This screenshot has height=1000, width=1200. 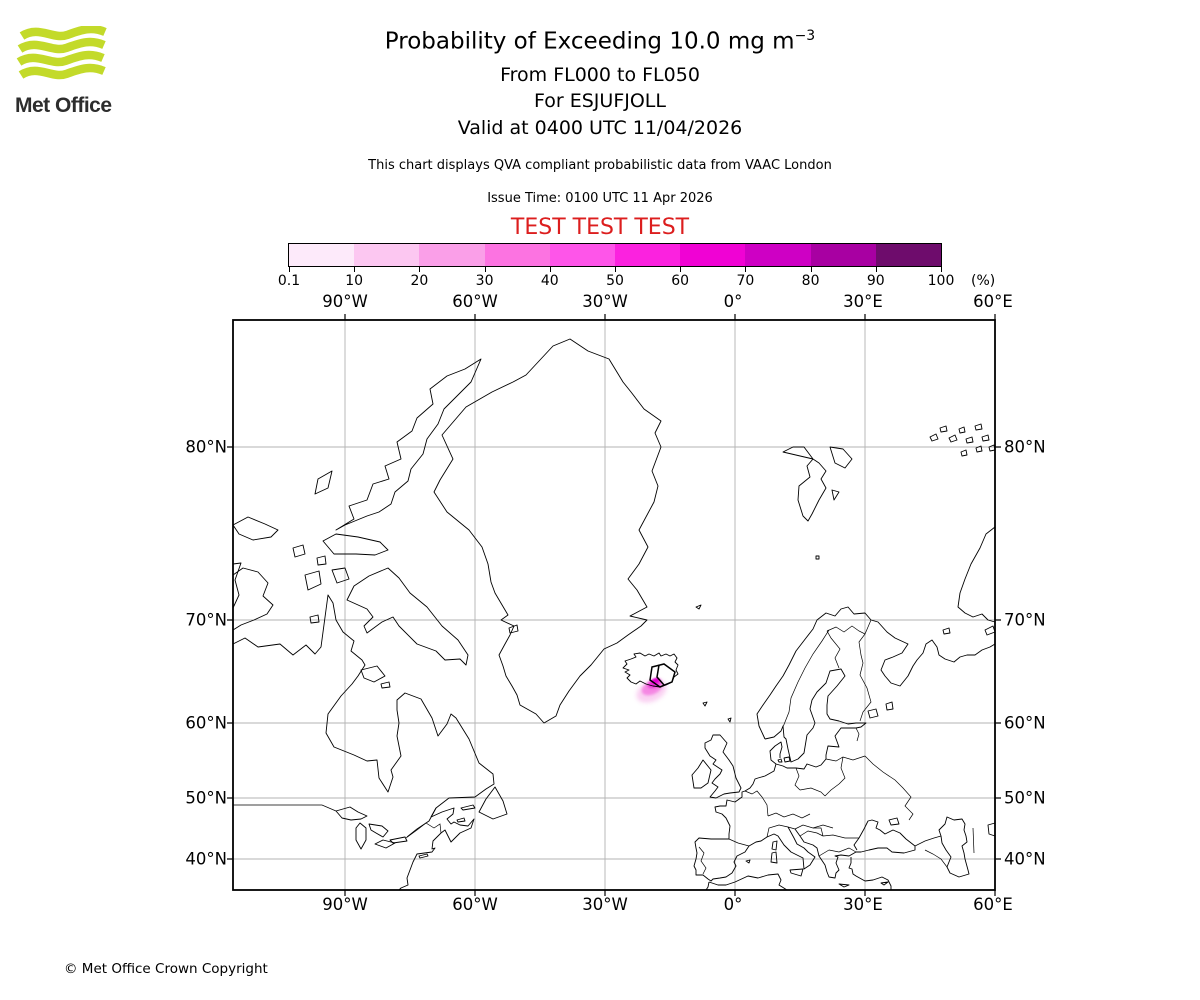 What do you see at coordinates (605, 904) in the screenshot?
I see `lon-label-bottom: 30°W` at bounding box center [605, 904].